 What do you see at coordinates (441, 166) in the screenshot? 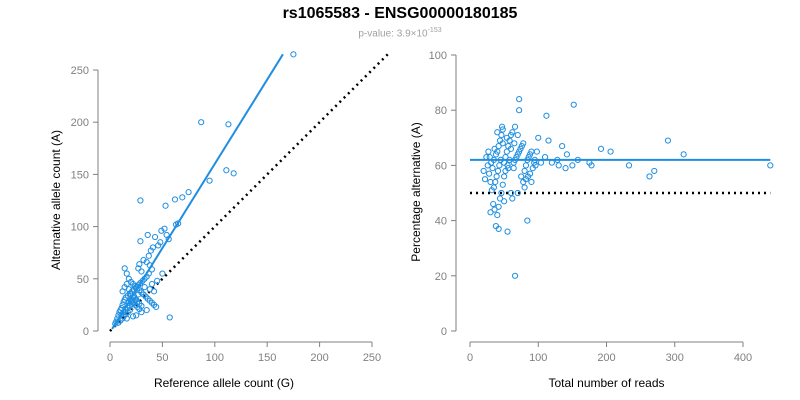
I see `right-y-tick-label: 60` at bounding box center [441, 166].